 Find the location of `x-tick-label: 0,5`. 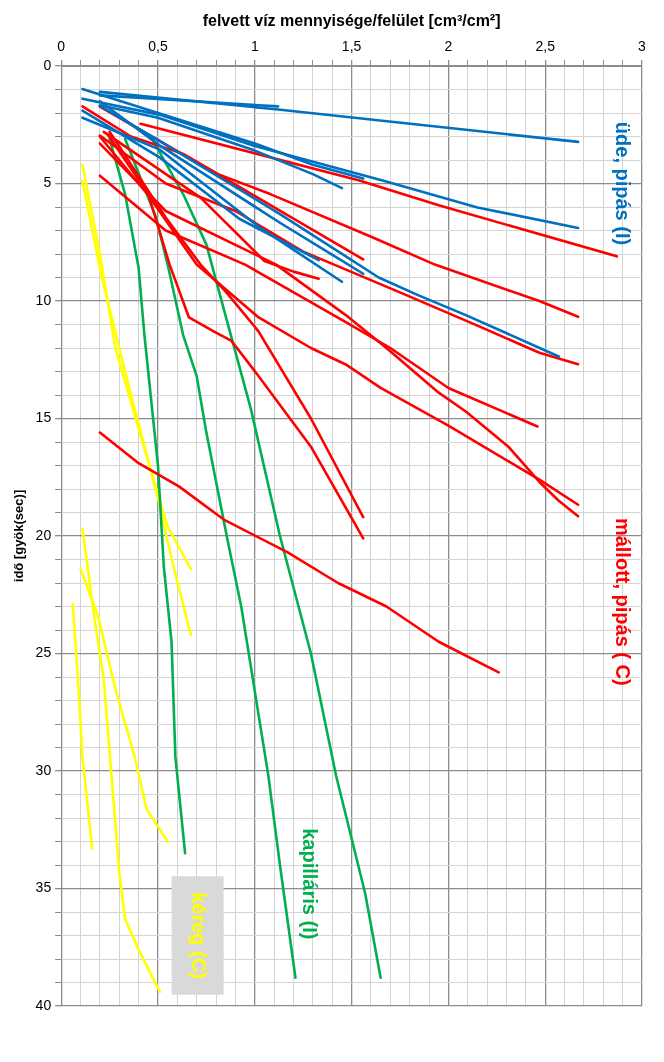

x-tick-label: 0,5 is located at coordinates (158, 46).